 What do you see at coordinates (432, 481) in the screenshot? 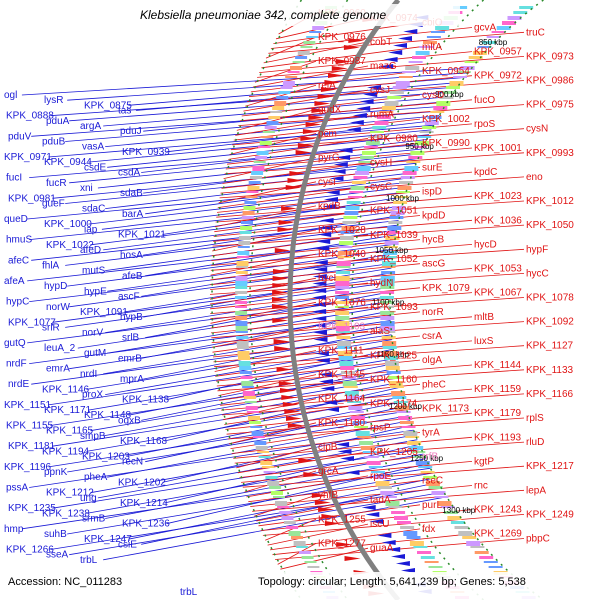
I see `gene-label: rseC` at bounding box center [432, 481].